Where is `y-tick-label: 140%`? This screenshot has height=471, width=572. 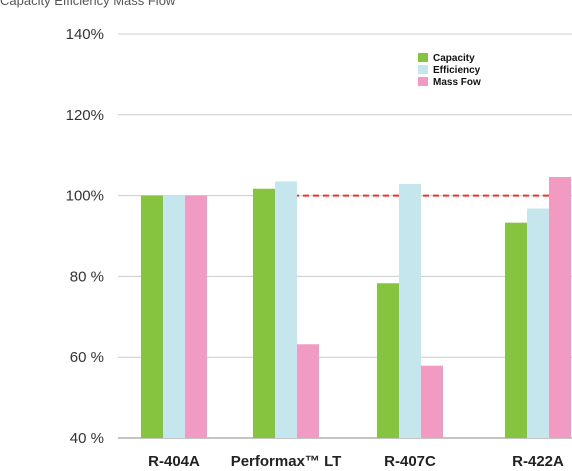 y-tick-label: 140% is located at coordinates (85, 34).